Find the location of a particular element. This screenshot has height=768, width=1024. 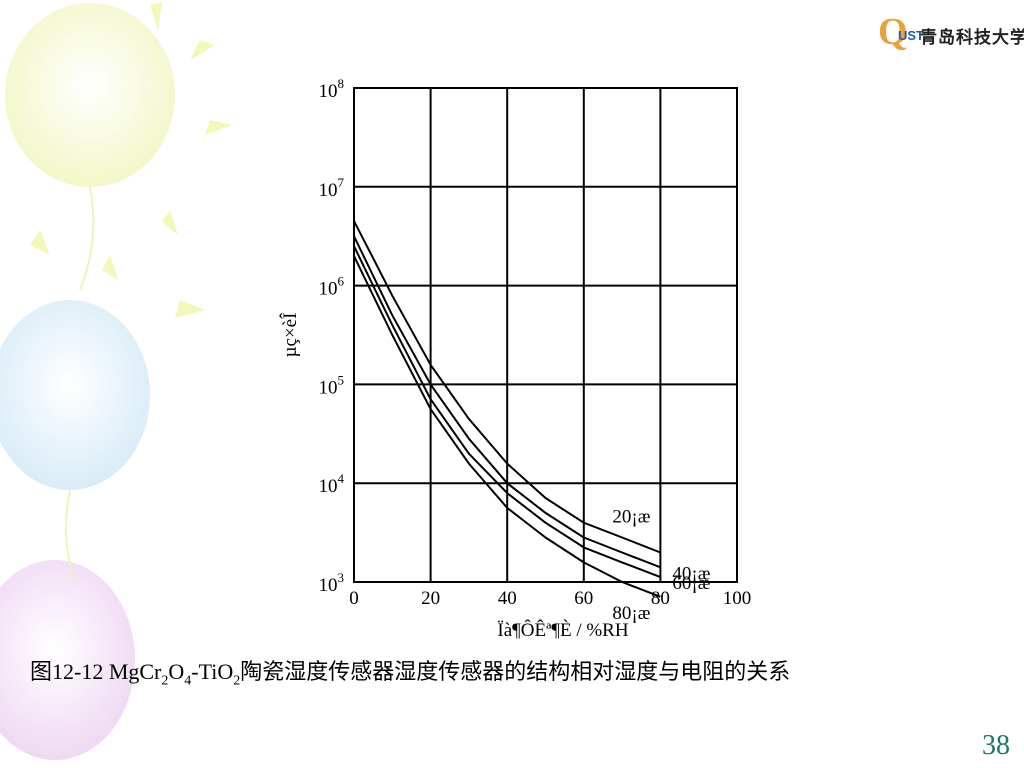

series-label: 40¡æ is located at coordinates (691, 573).